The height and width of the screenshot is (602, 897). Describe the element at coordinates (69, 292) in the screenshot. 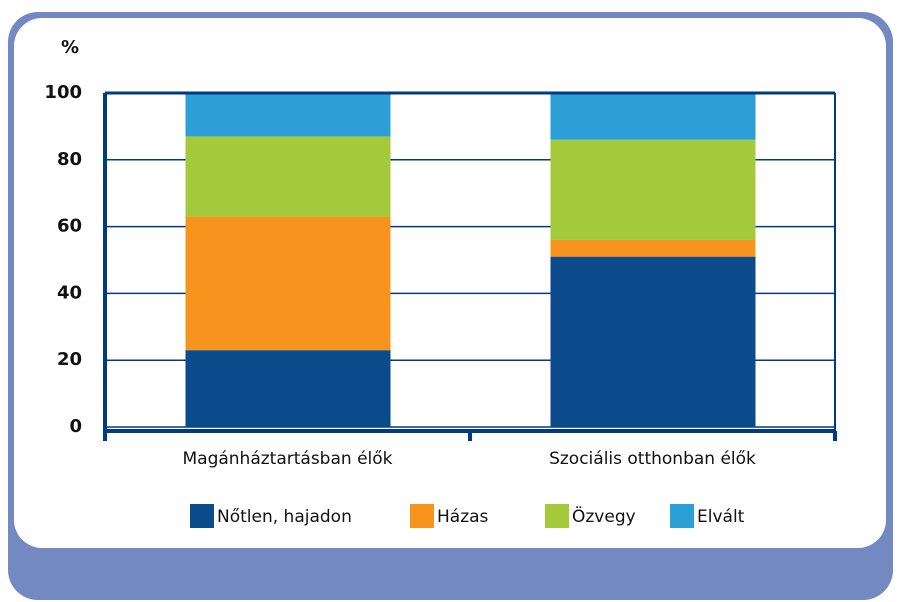

I see `y-tick-label: 40` at that location.